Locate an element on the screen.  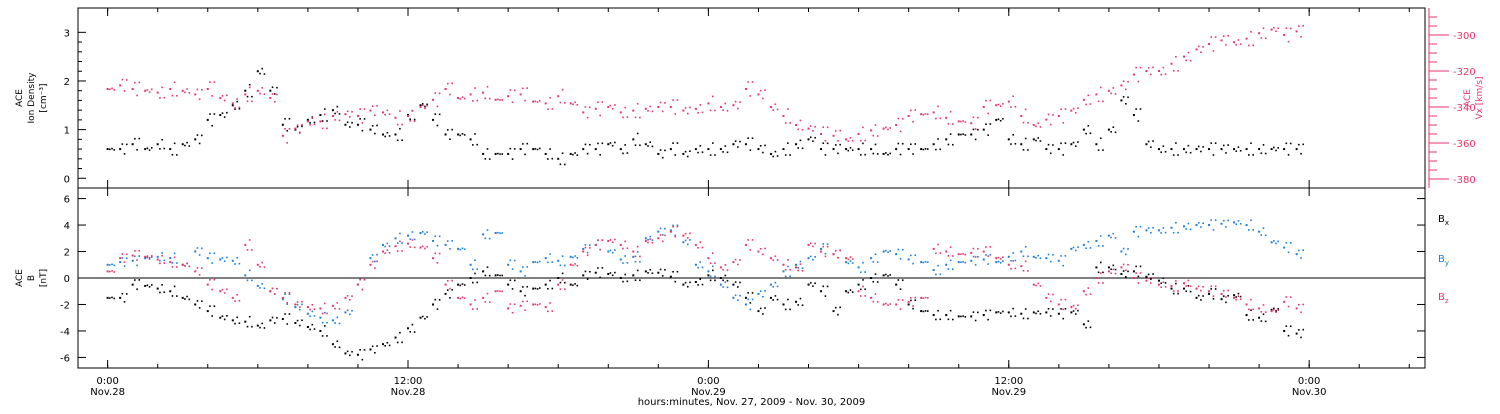
bottom-ytick-label: -6 is located at coordinates (65, 358).